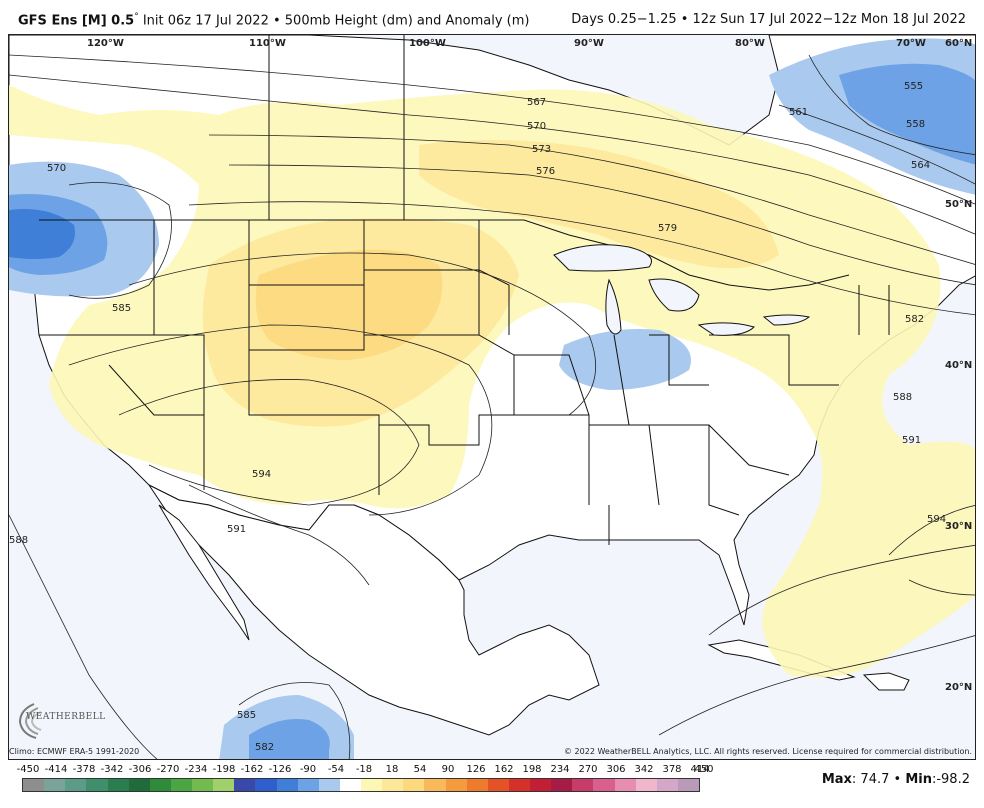  What do you see at coordinates (672, 769) in the screenshot?
I see `colorbar-tick: 378` at bounding box center [672, 769].